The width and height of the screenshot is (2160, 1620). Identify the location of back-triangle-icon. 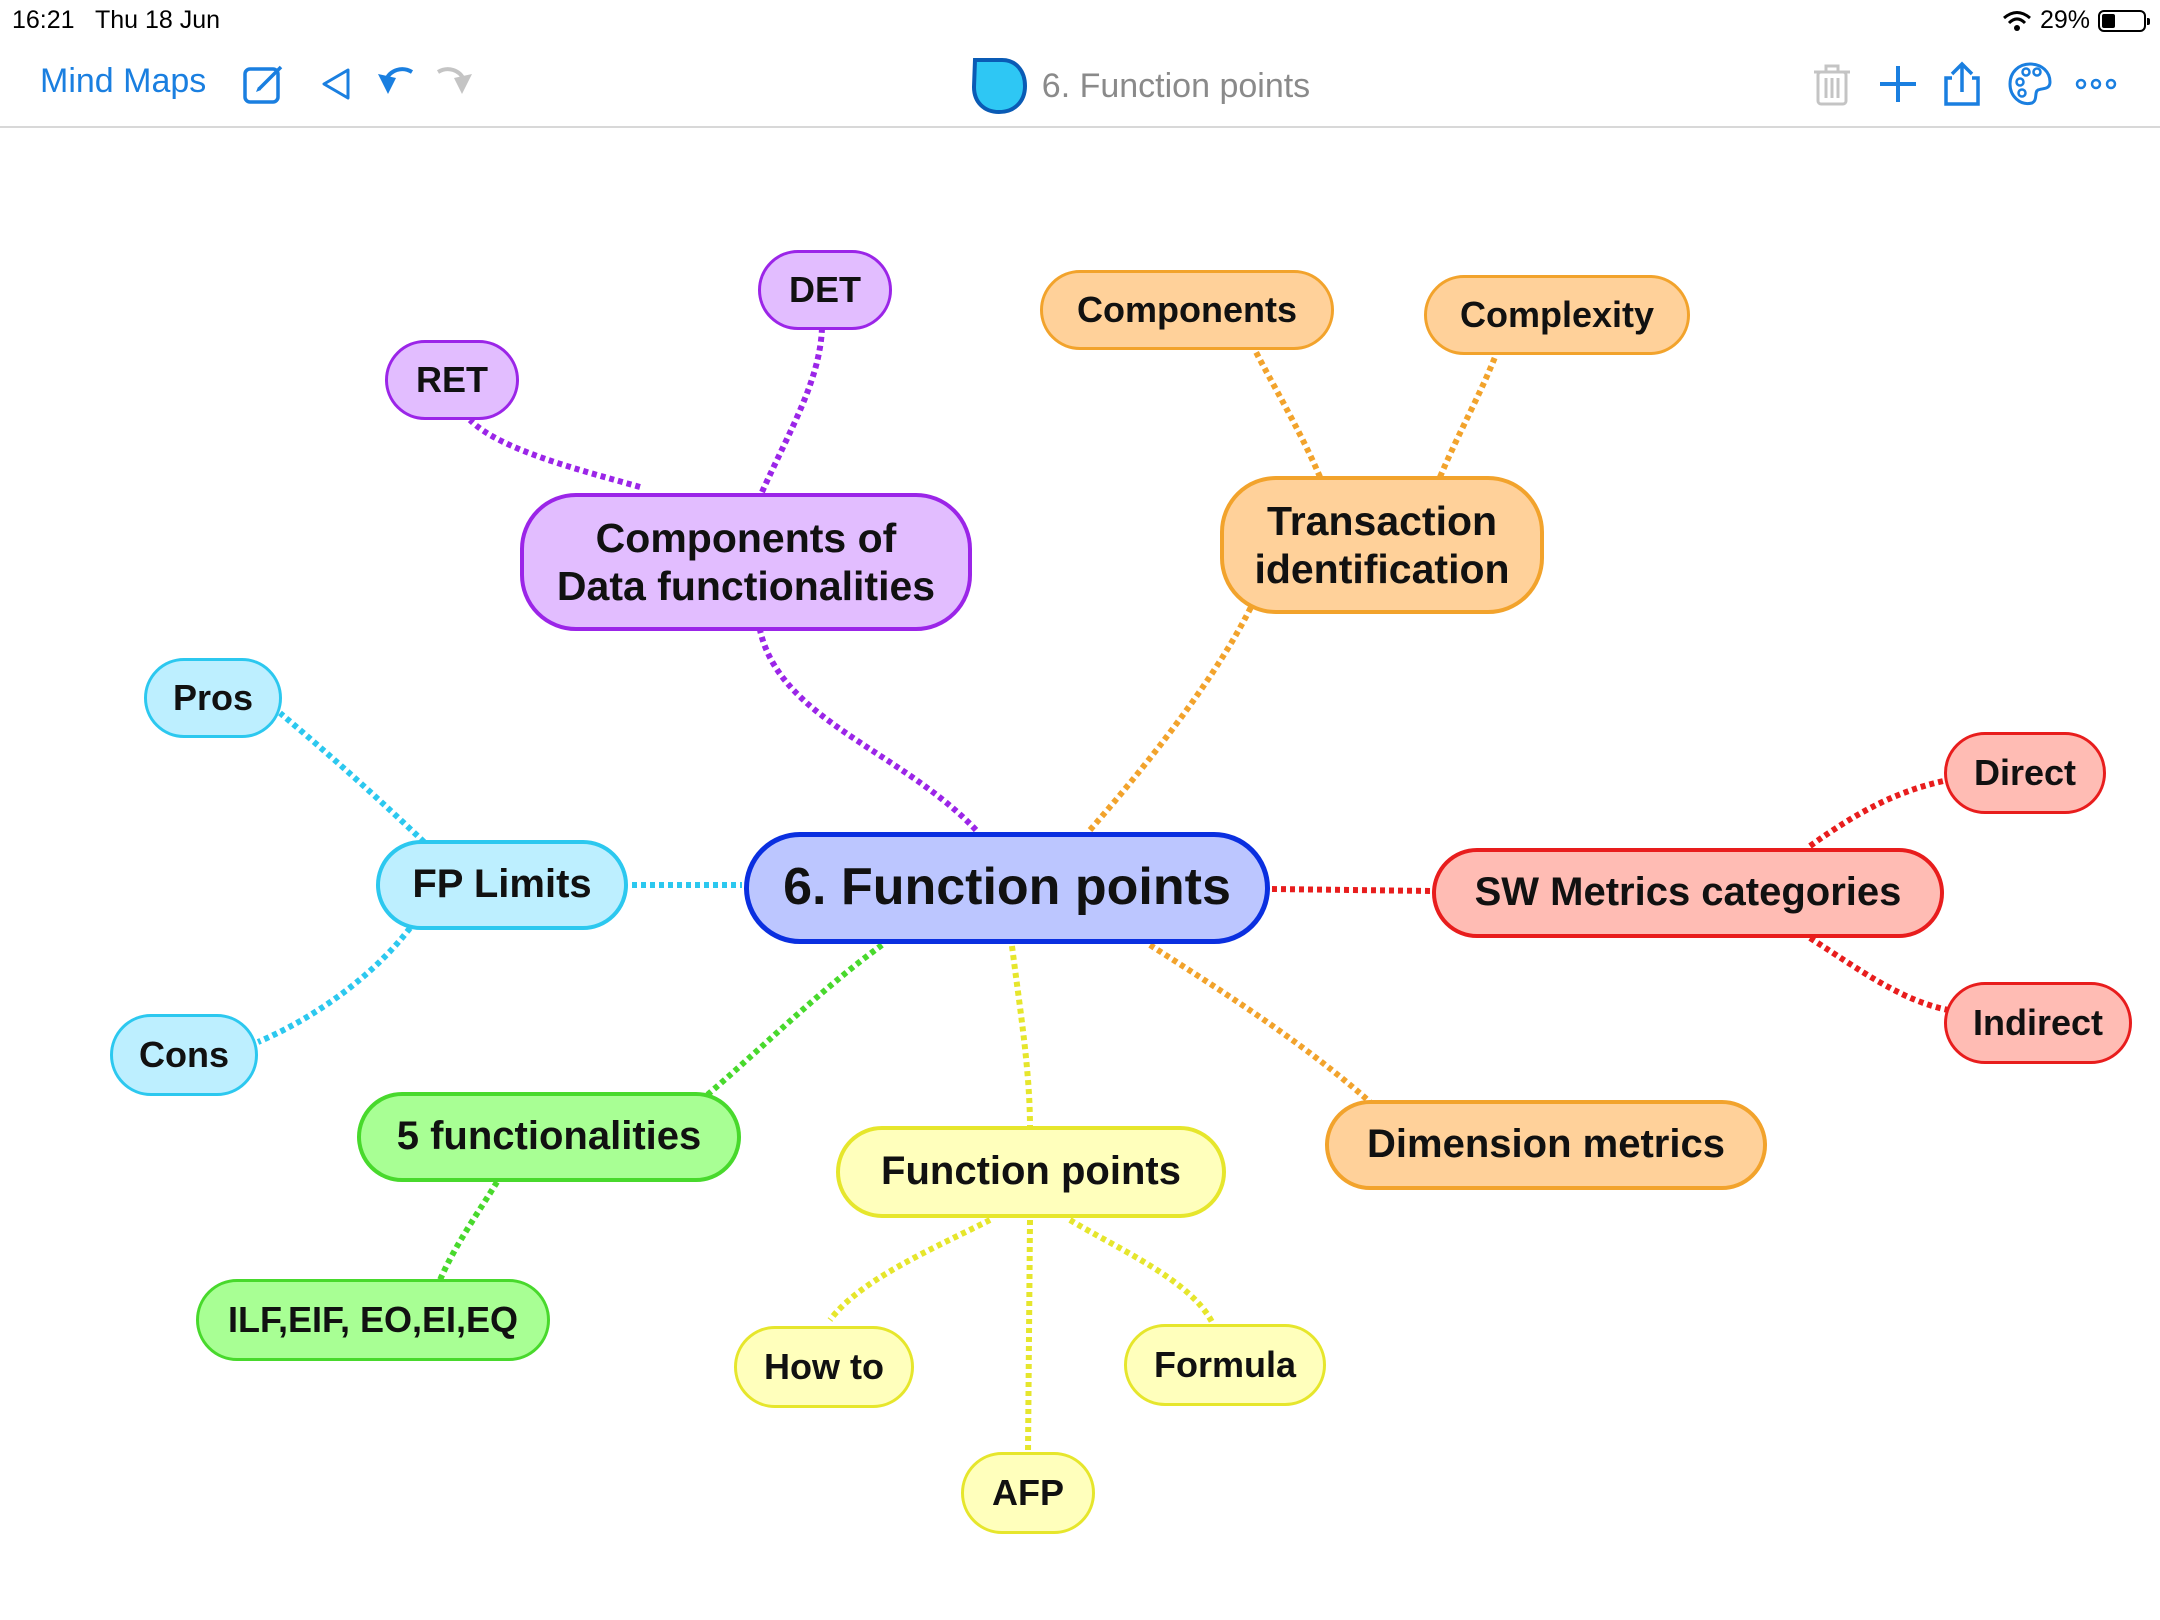
(338, 84).